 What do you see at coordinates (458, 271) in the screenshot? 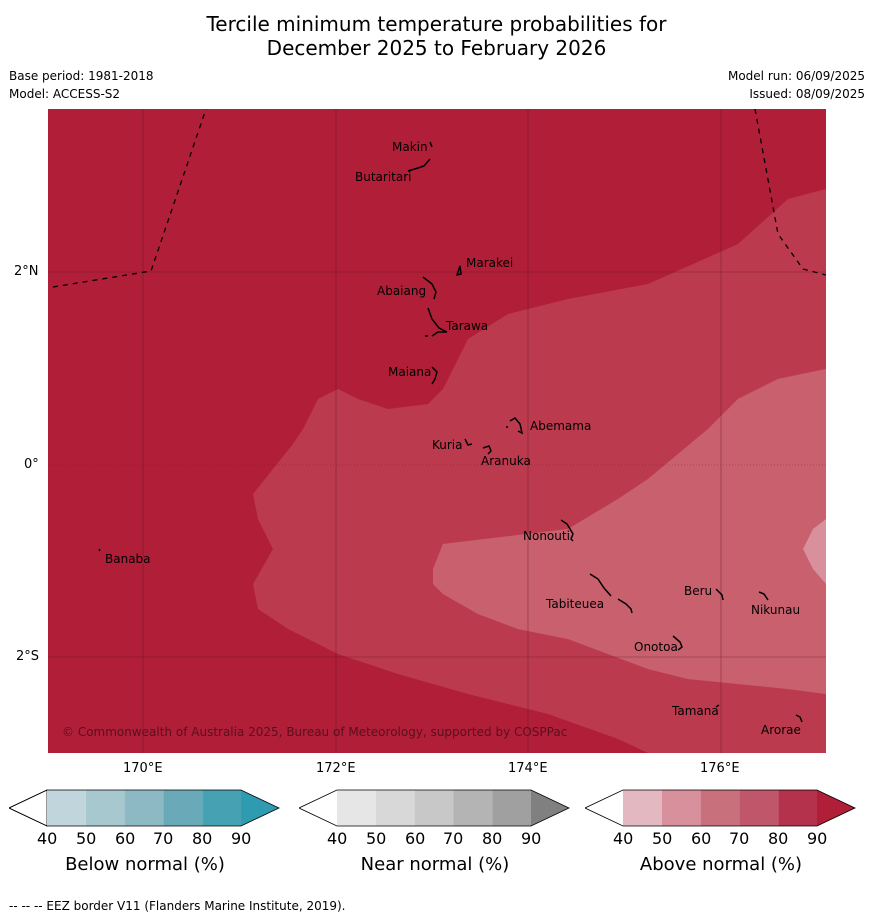
I see `island-marakei-shape` at bounding box center [458, 271].